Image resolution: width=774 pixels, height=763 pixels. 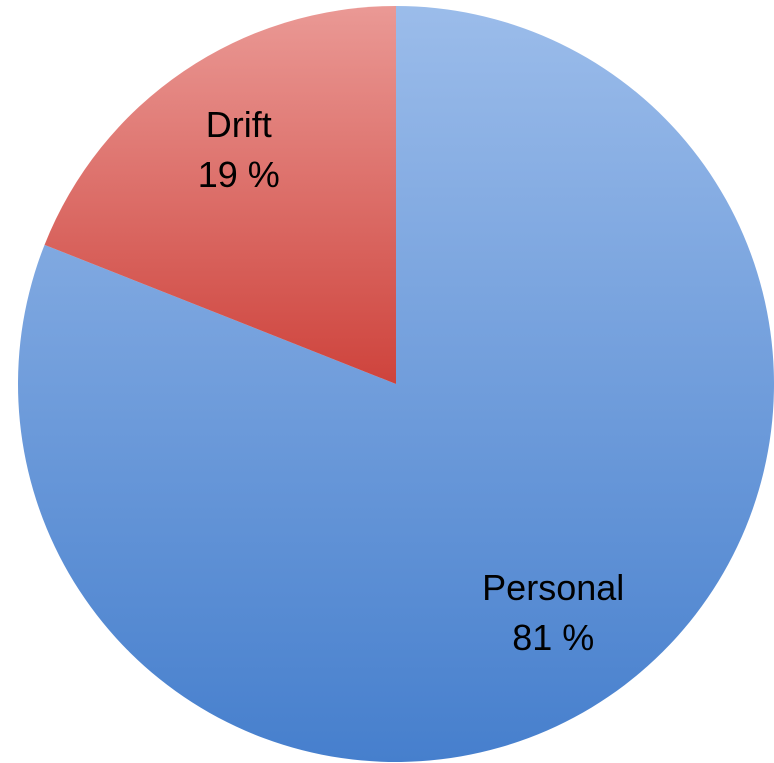 I want to click on slice-value-label: 81 %, so click(x=553, y=637).